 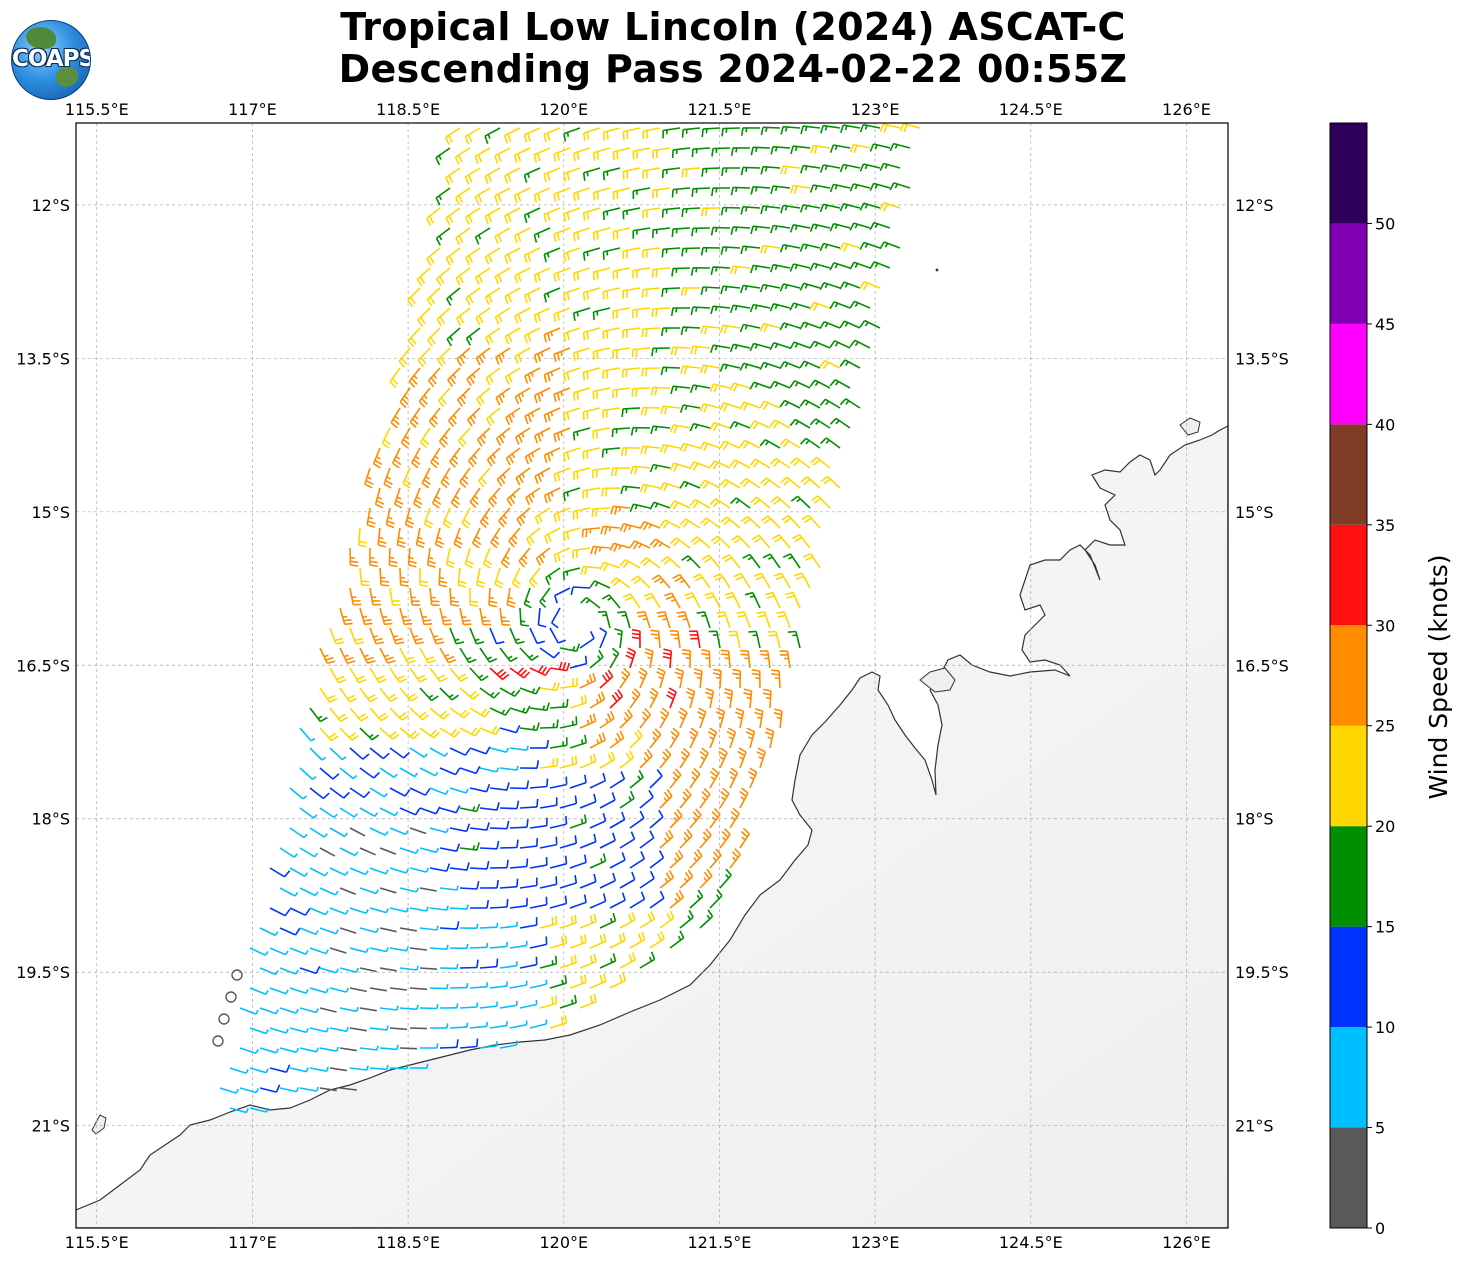 What do you see at coordinates (97, 109) in the screenshot?
I see `lon-label-top: 115.5°E` at bounding box center [97, 109].